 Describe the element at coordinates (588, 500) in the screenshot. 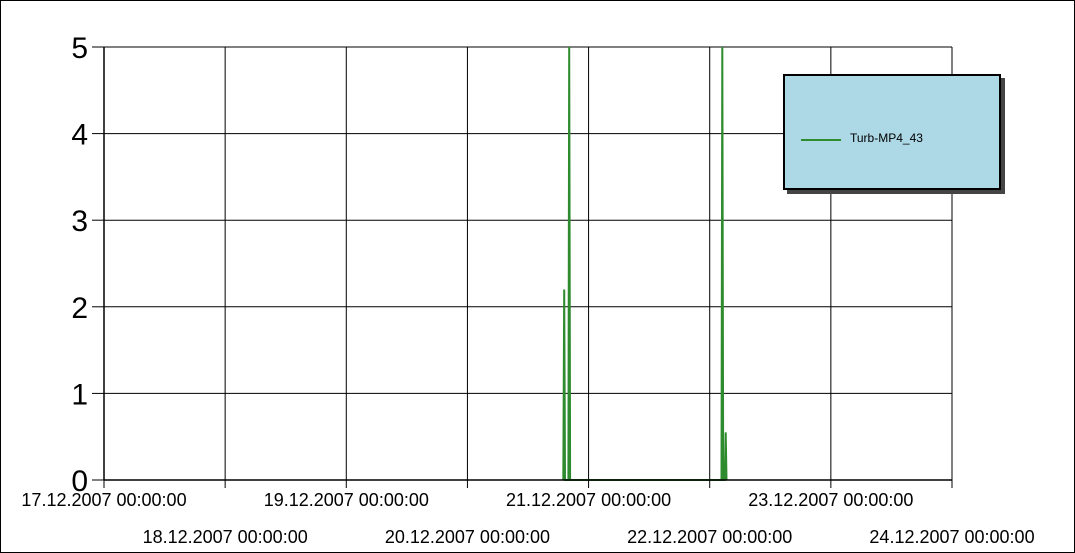

I see `x-tick-label: 21.12.2007 00:00:00` at that location.